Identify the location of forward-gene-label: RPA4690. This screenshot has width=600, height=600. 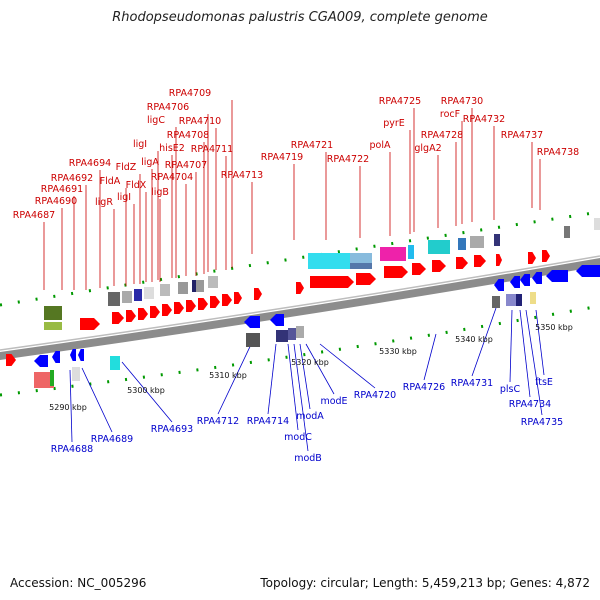
(56, 201).